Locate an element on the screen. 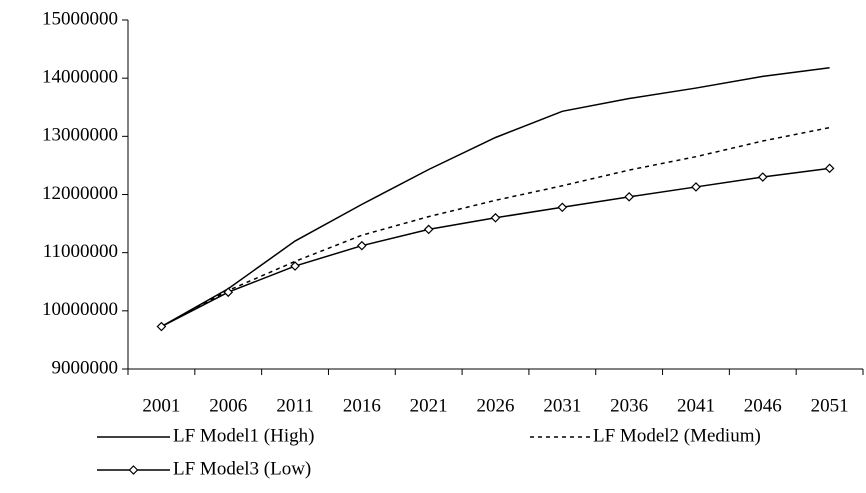  legend-marker is located at coordinates (133, 470).